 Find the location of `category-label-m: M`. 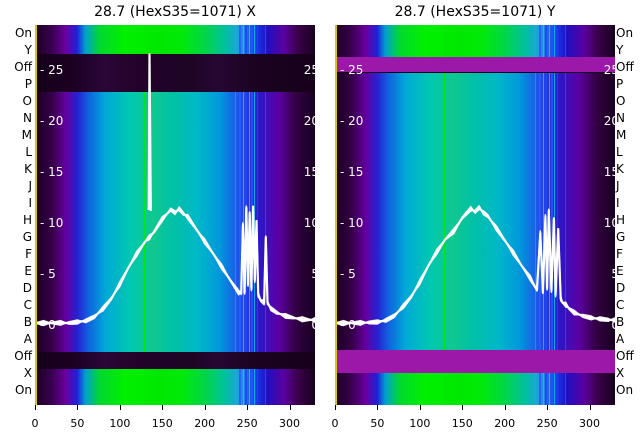

category-label-m: M is located at coordinates (26, 135).